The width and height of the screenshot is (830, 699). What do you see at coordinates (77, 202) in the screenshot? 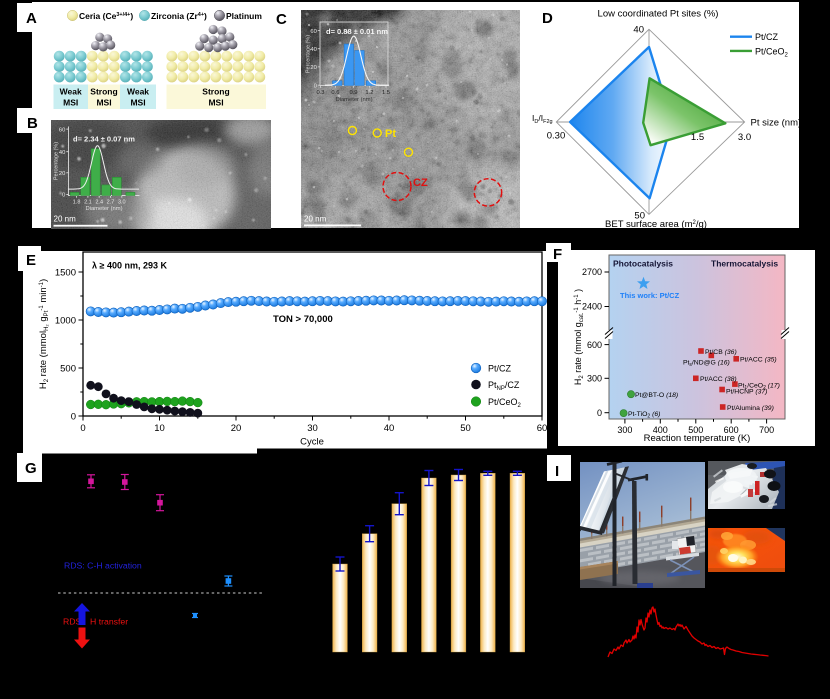
I see `svg-text: 1.8` at bounding box center [77, 202].